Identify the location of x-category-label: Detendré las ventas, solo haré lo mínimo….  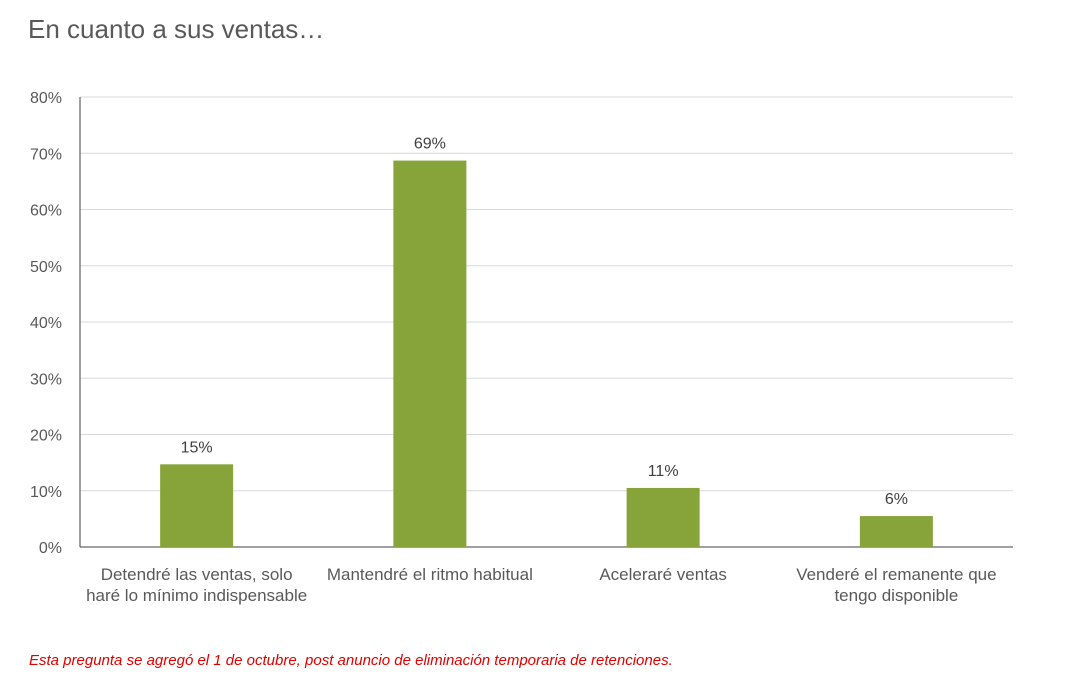
(197, 585).